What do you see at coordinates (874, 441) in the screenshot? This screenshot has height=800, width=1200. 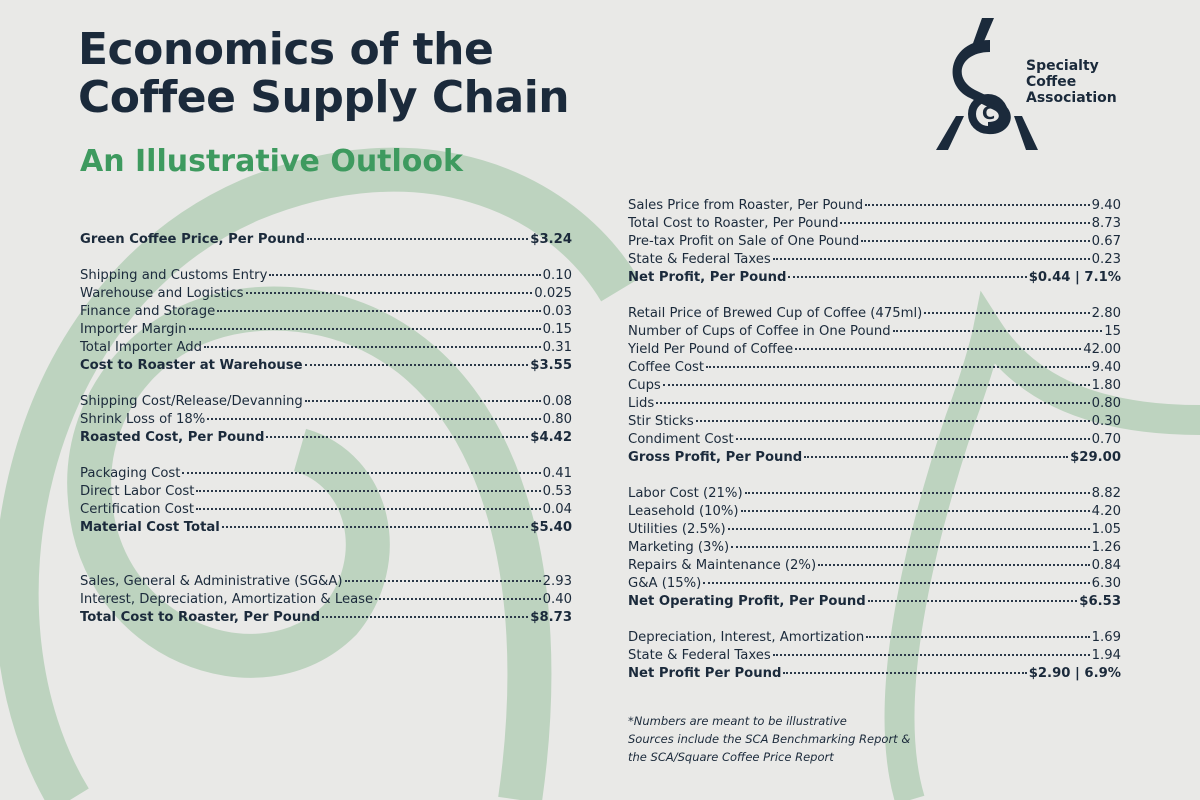 I see `line-item-row: Condiment Cost 0.70` at bounding box center [874, 441].